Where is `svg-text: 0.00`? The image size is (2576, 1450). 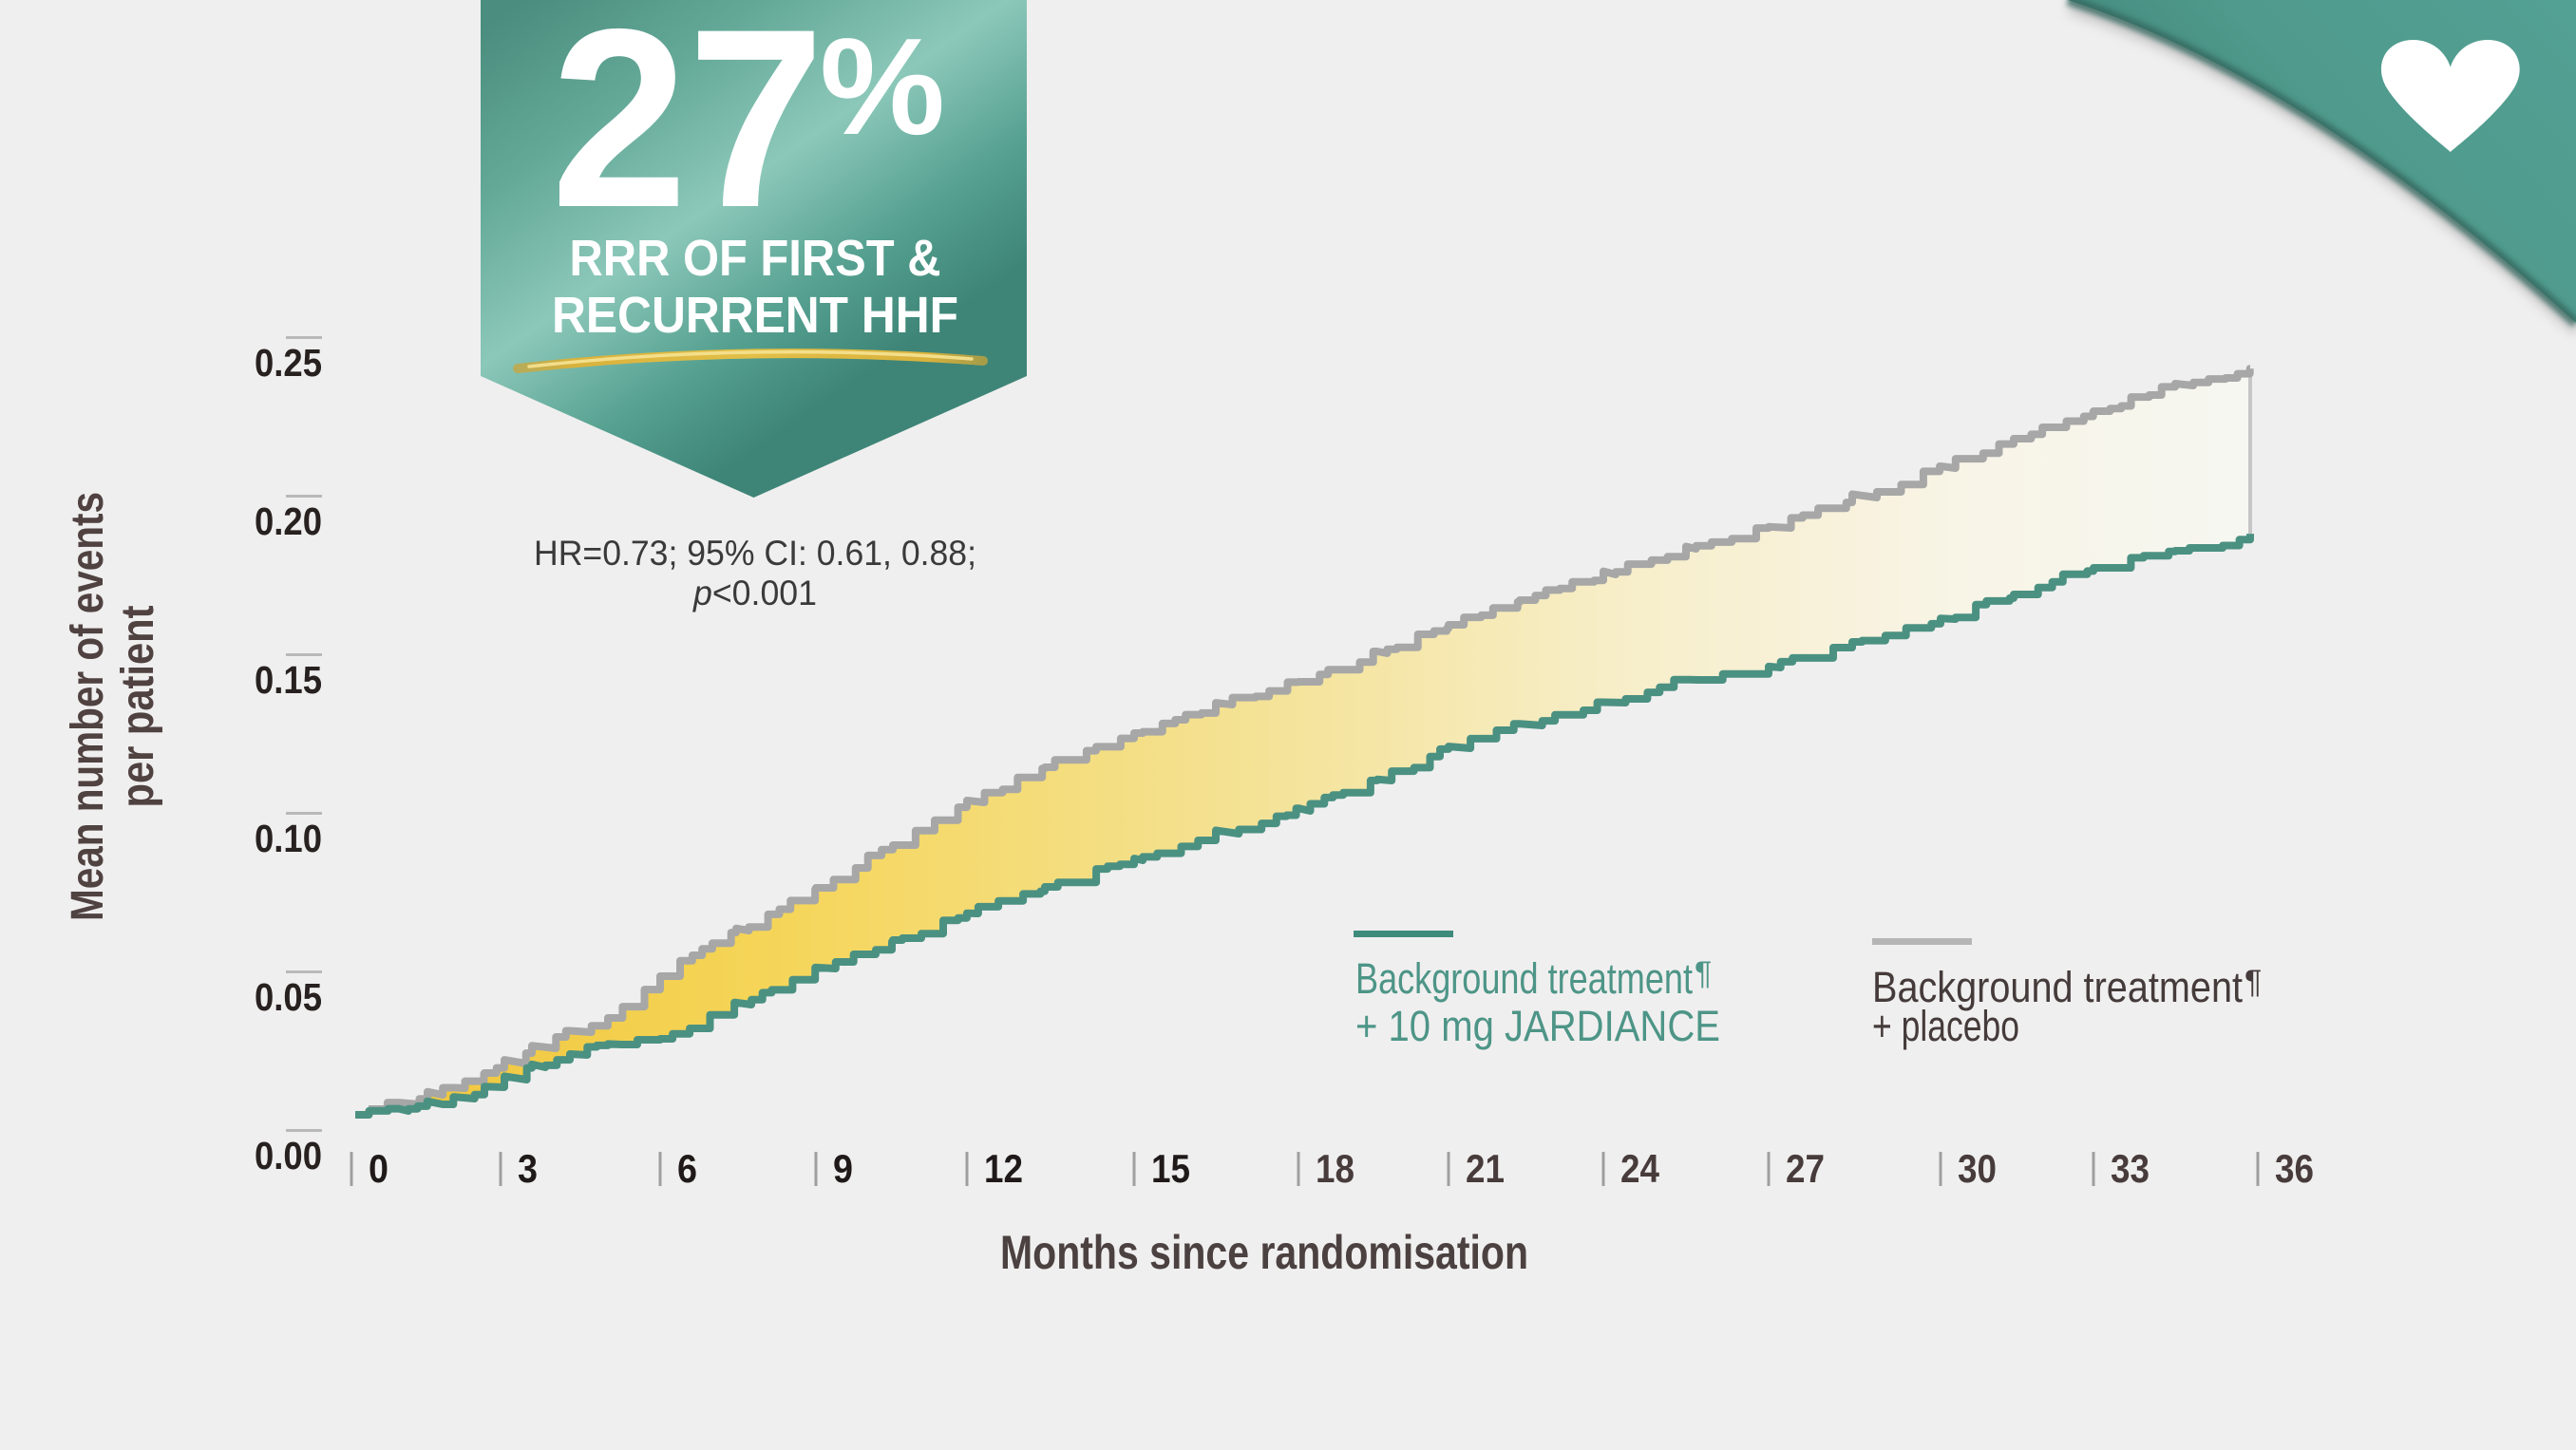 svg-text: 0.00 is located at coordinates (288, 1155).